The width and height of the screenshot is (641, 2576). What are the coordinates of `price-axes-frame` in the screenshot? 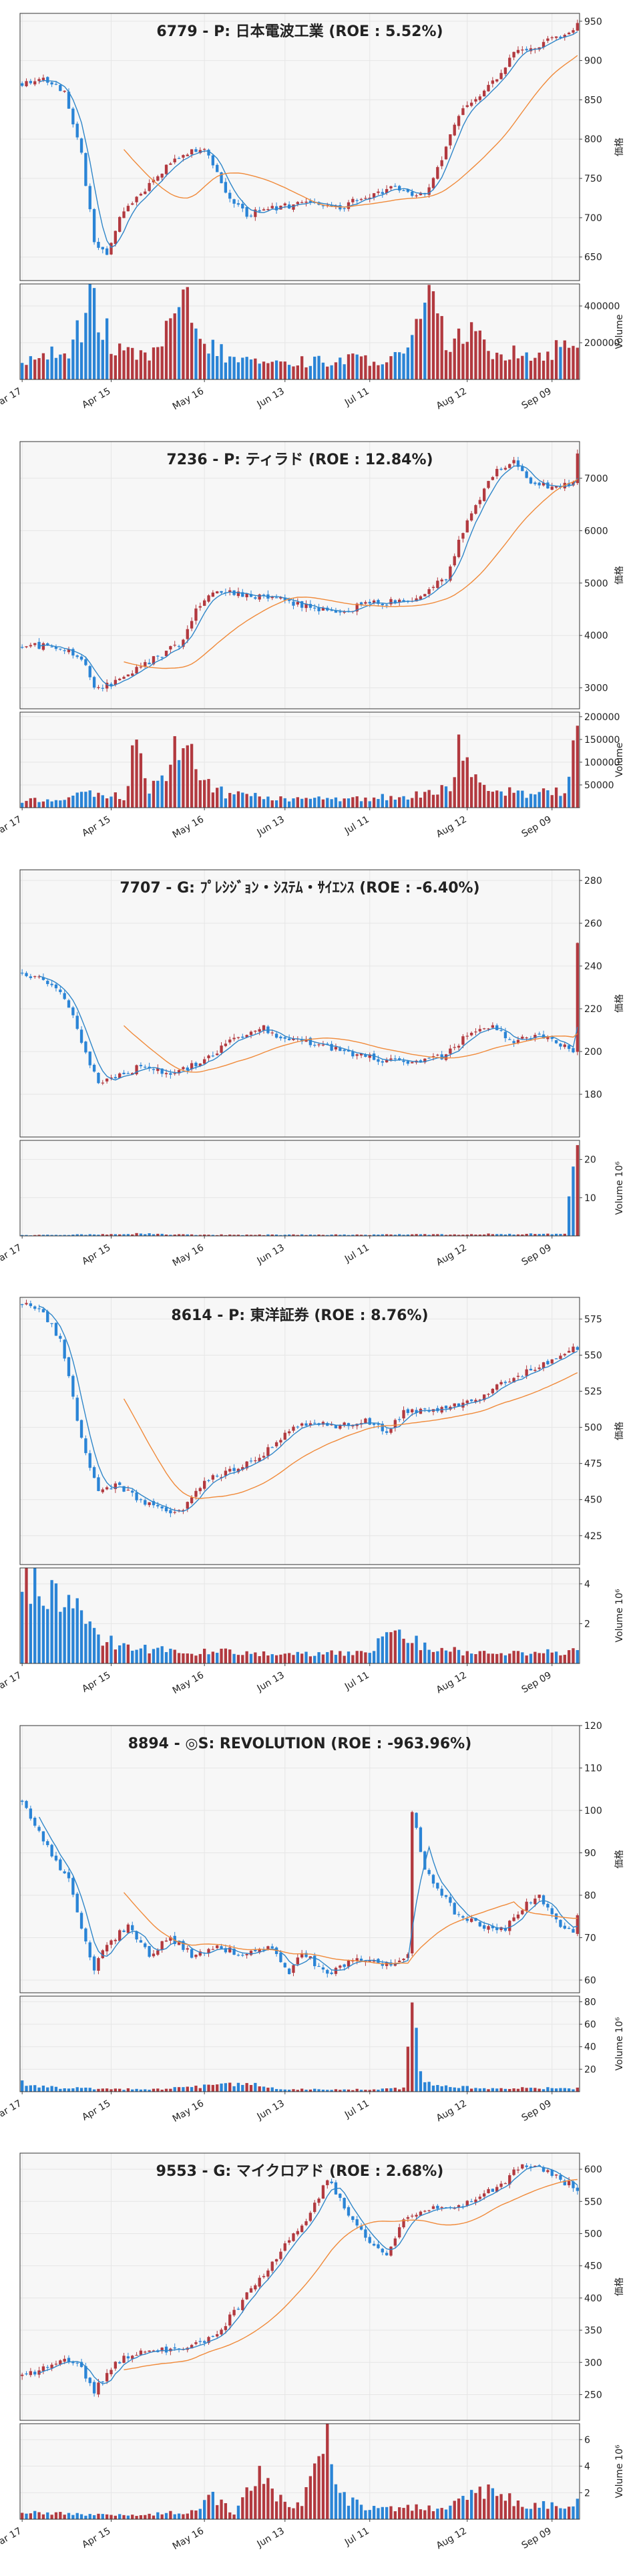 It's located at (299, 1431).